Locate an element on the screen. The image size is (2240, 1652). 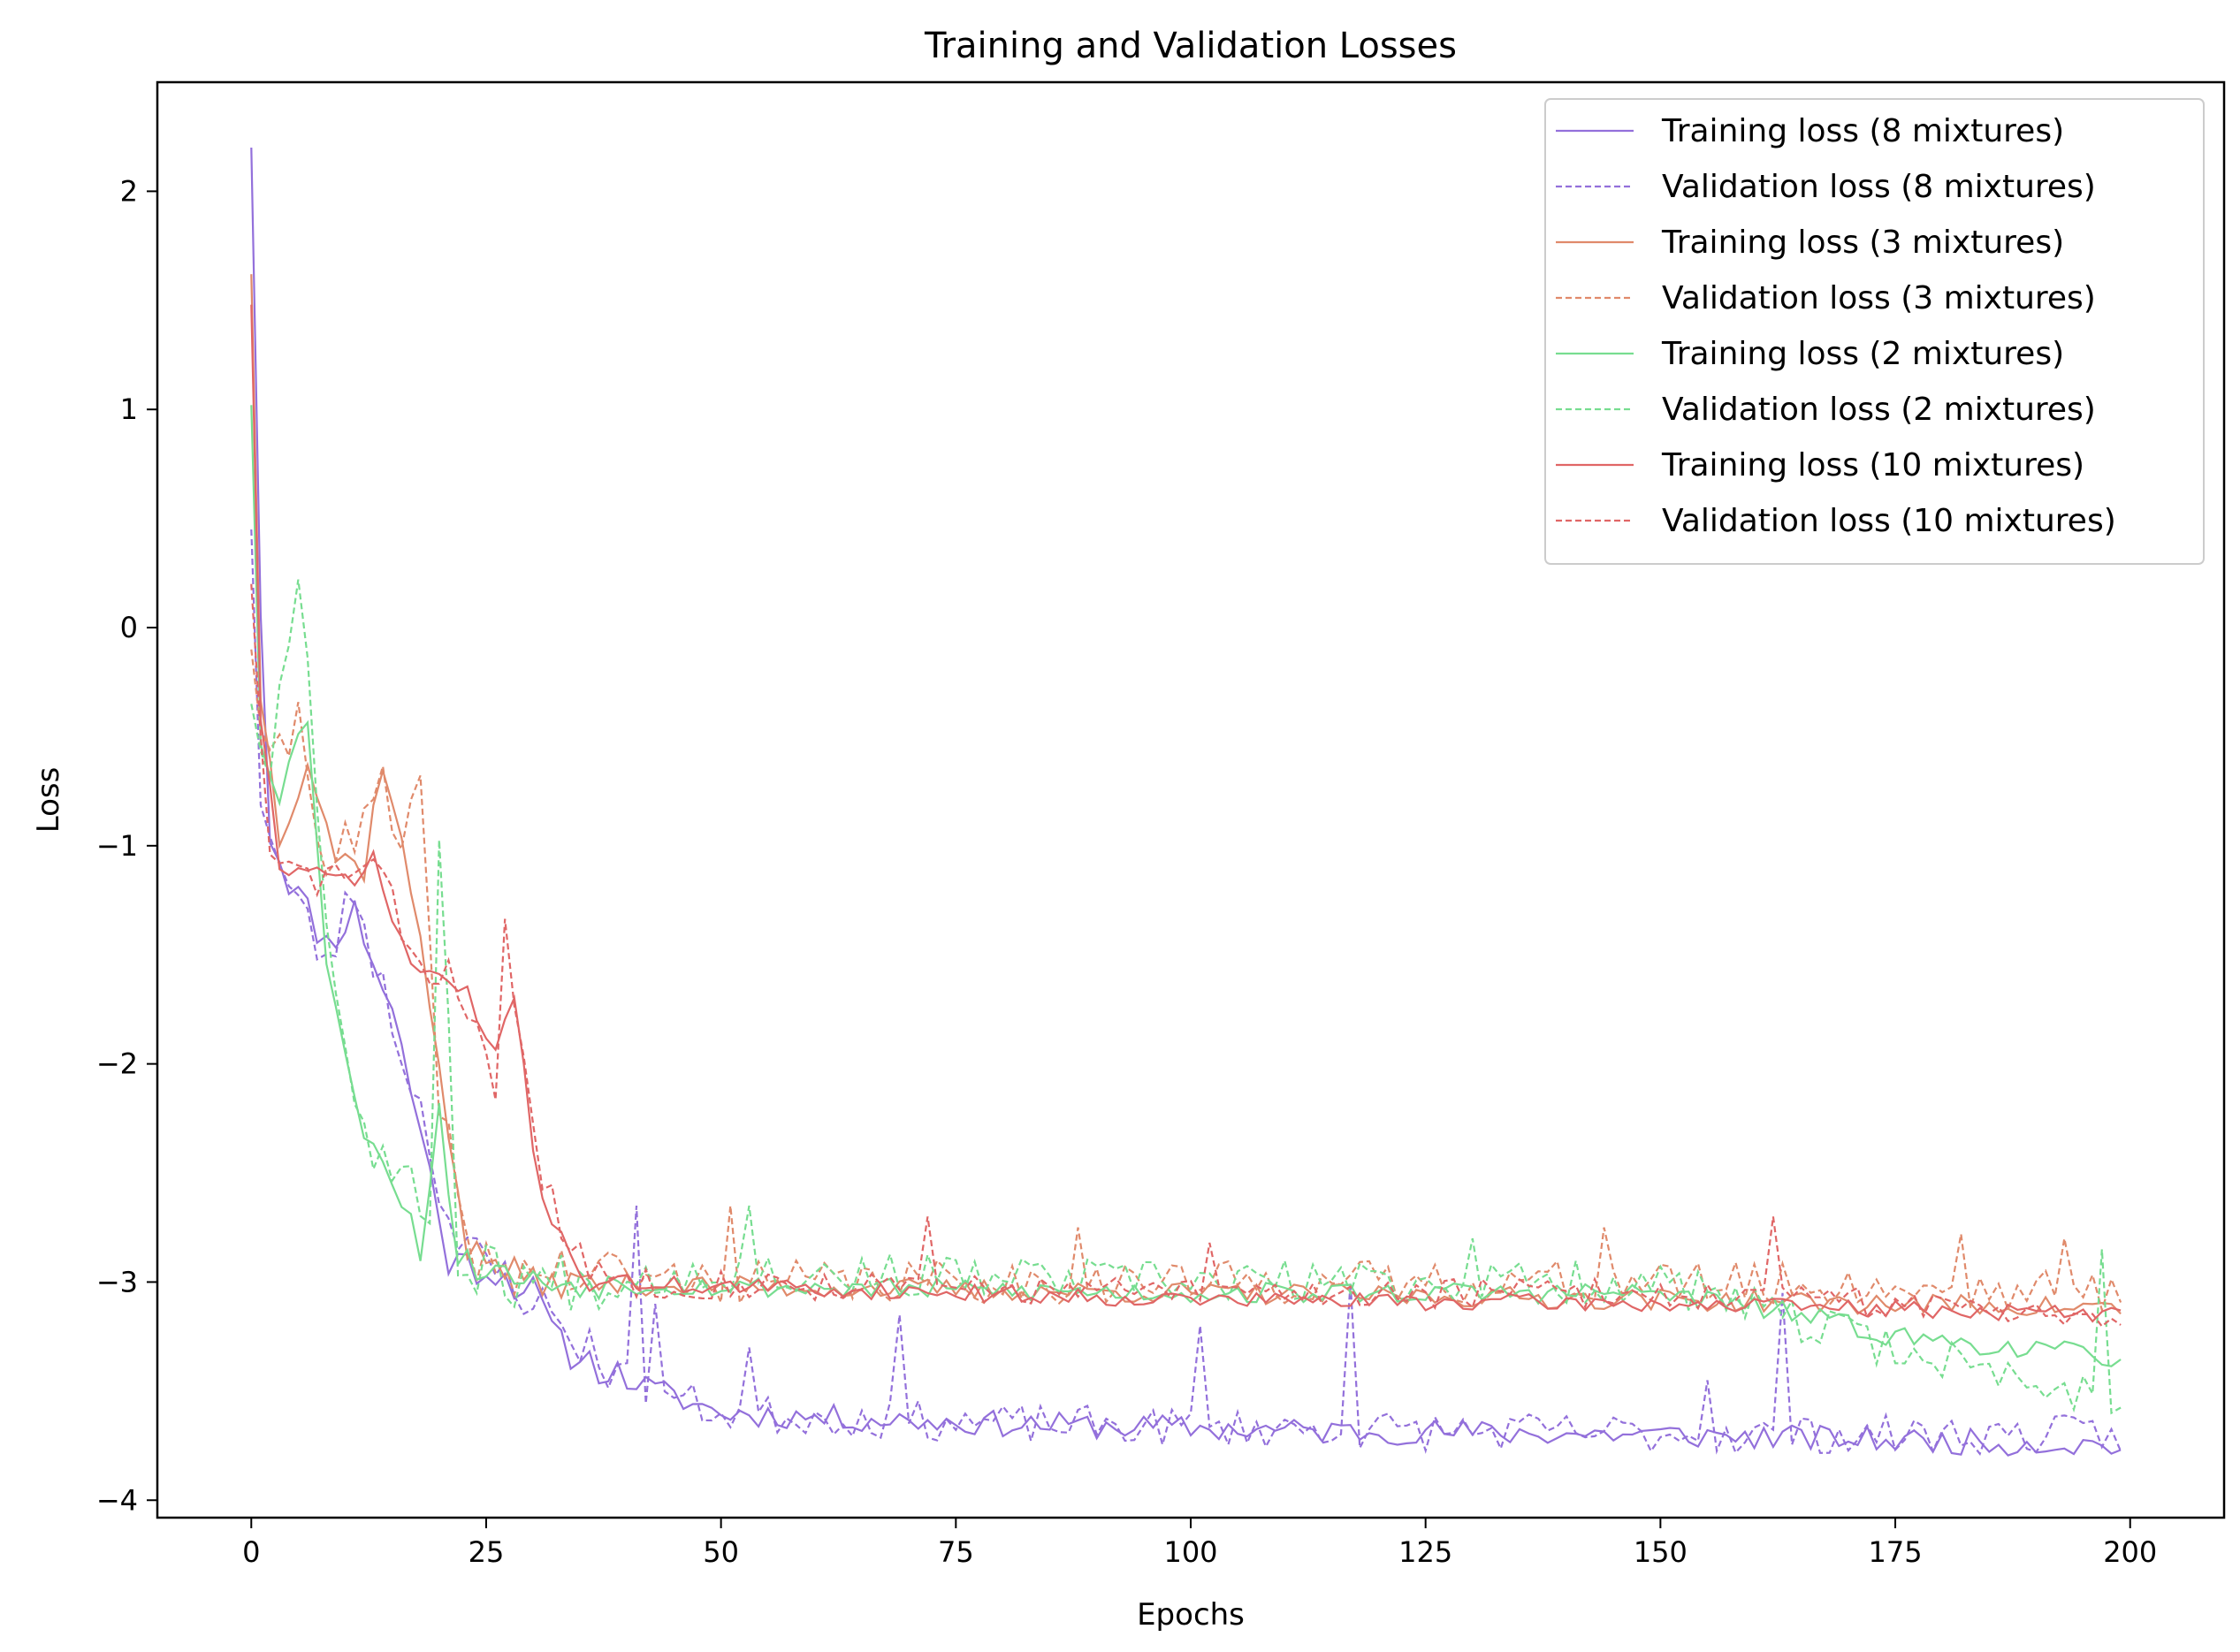
x-tick-label: 0 is located at coordinates (251, 1552).